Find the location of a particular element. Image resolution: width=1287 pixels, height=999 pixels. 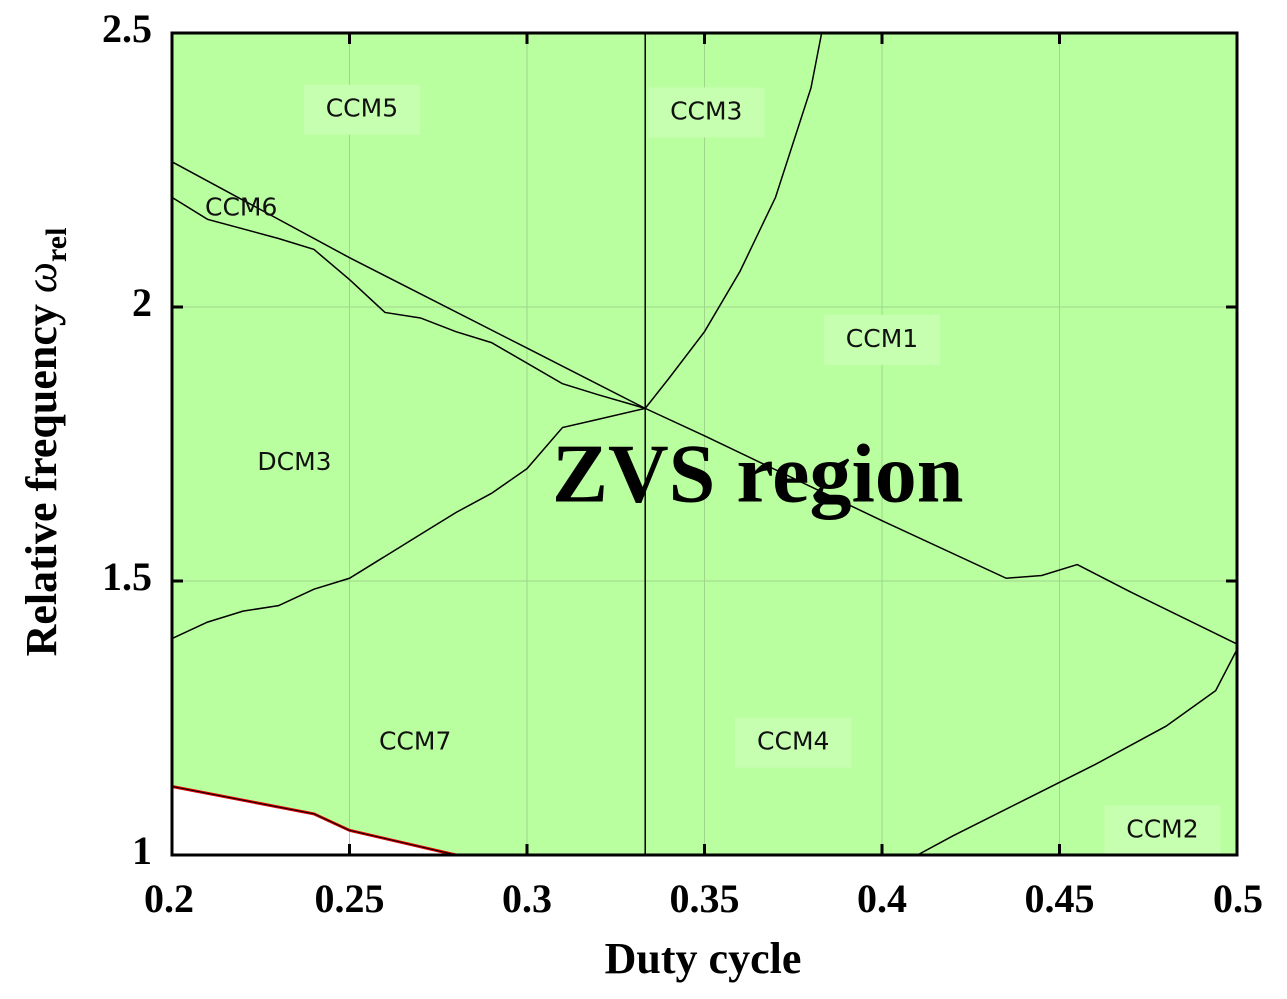

y-axis-title-text: Relative frequency is located at coordinates (41, 480).